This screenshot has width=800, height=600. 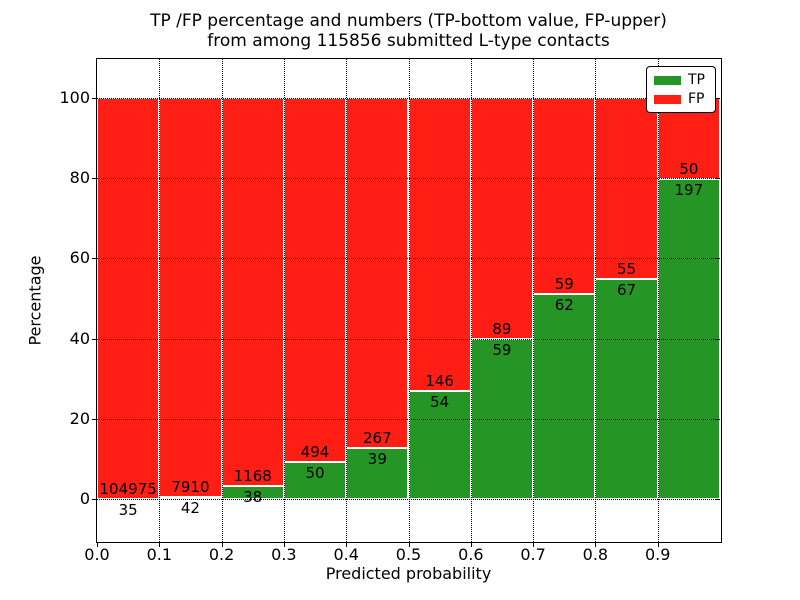 What do you see at coordinates (74, 97) in the screenshot?
I see `y-tick-label: 100` at bounding box center [74, 97].